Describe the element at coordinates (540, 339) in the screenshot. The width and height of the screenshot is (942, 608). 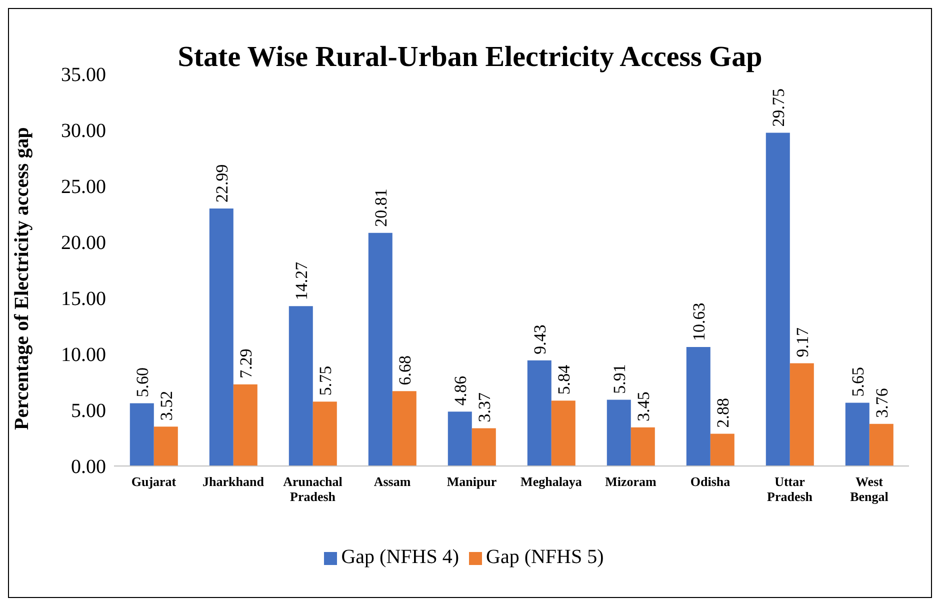
I see `data-label: 9.43` at that location.